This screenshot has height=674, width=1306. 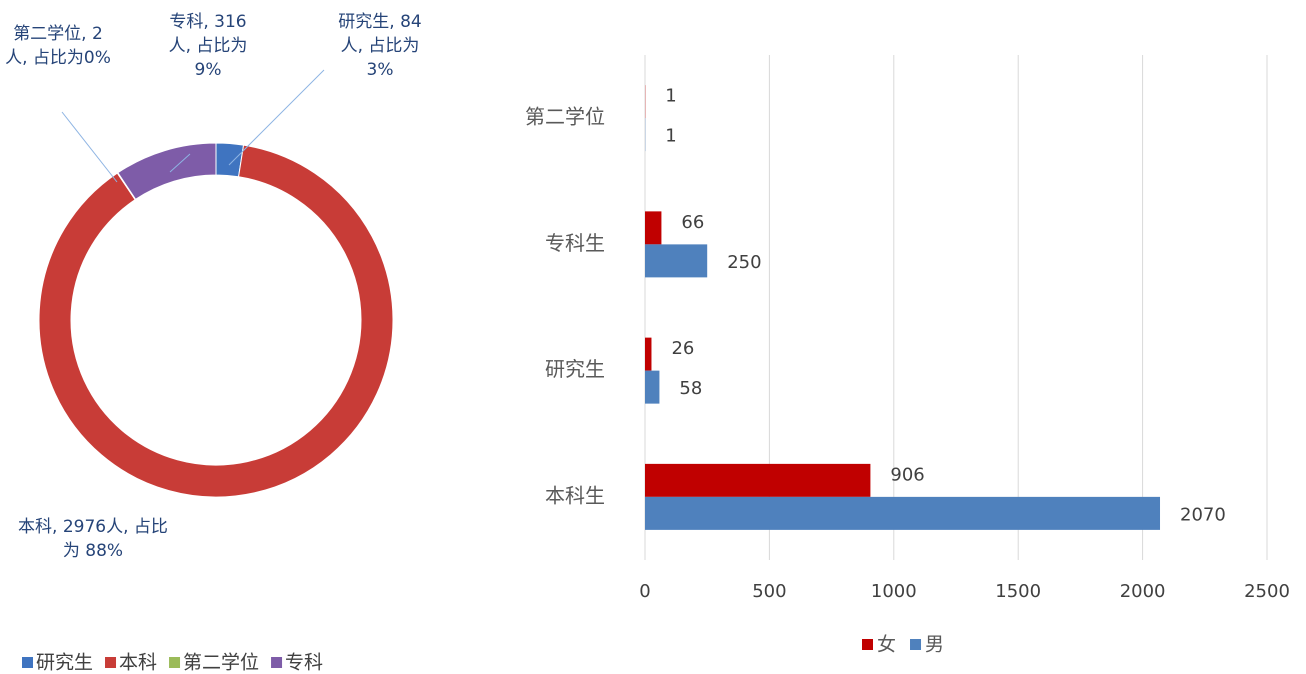 I want to click on data-label: 2070, so click(x=1203, y=514).